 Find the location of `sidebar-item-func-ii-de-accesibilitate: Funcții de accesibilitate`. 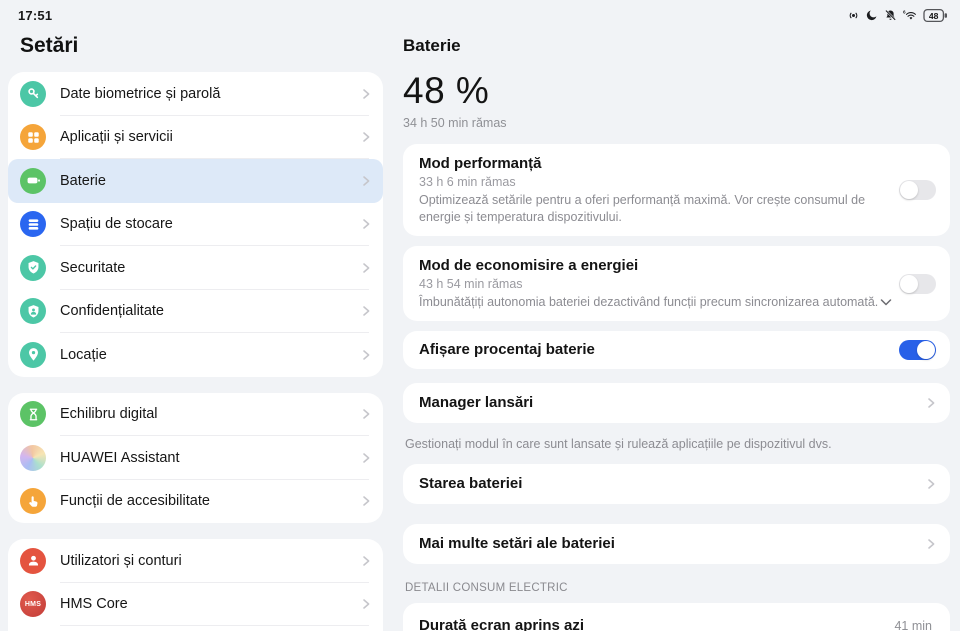

sidebar-item-func-ii-de-accesibilitate: Funcții de accesibilitate is located at coordinates (195, 502).